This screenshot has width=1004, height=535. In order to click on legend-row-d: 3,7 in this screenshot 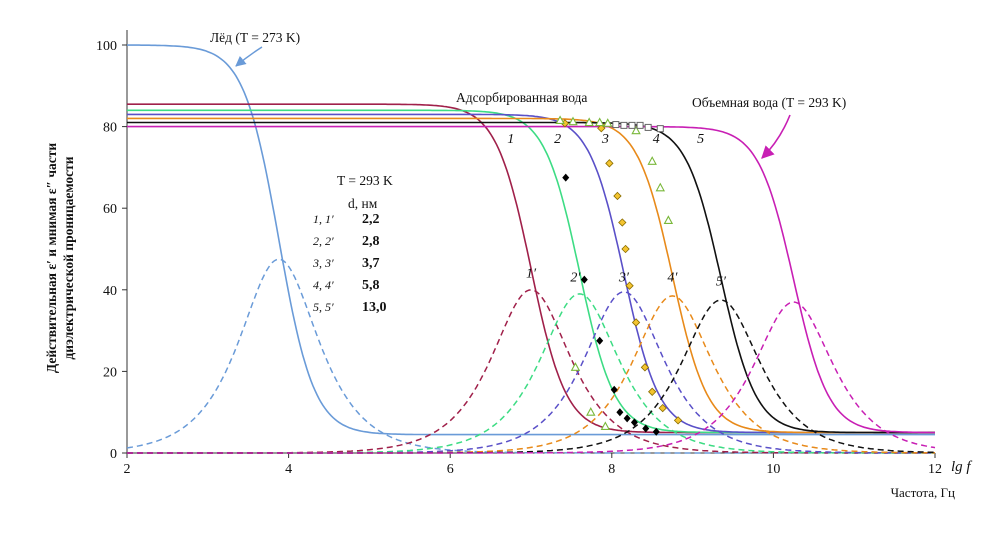, I will do `click(371, 263)`.